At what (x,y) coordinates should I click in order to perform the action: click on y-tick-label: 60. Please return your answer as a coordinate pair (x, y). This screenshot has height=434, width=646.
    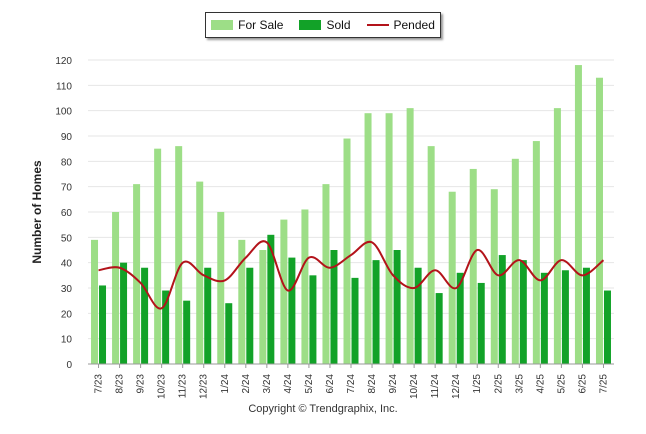
    Looking at the image, I should click on (67, 213).